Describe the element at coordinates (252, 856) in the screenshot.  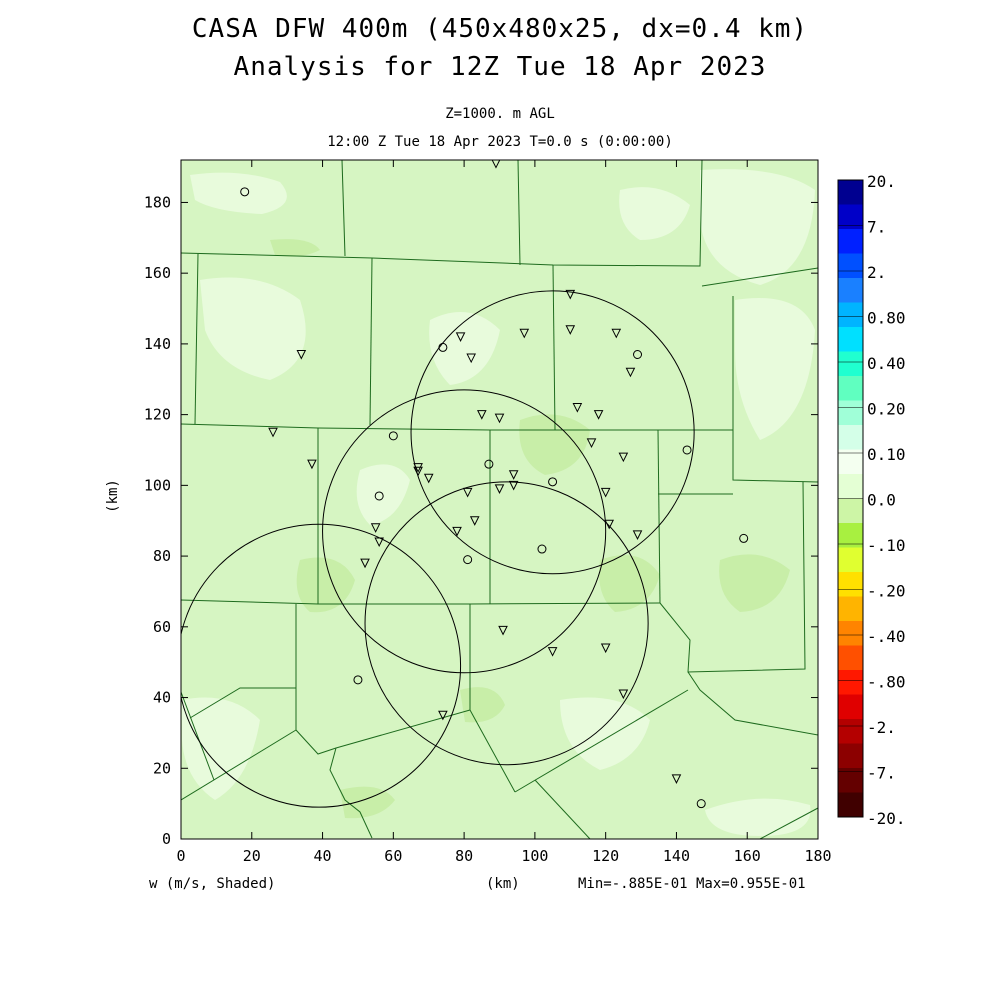
I see `x-tick-label: 20` at that location.